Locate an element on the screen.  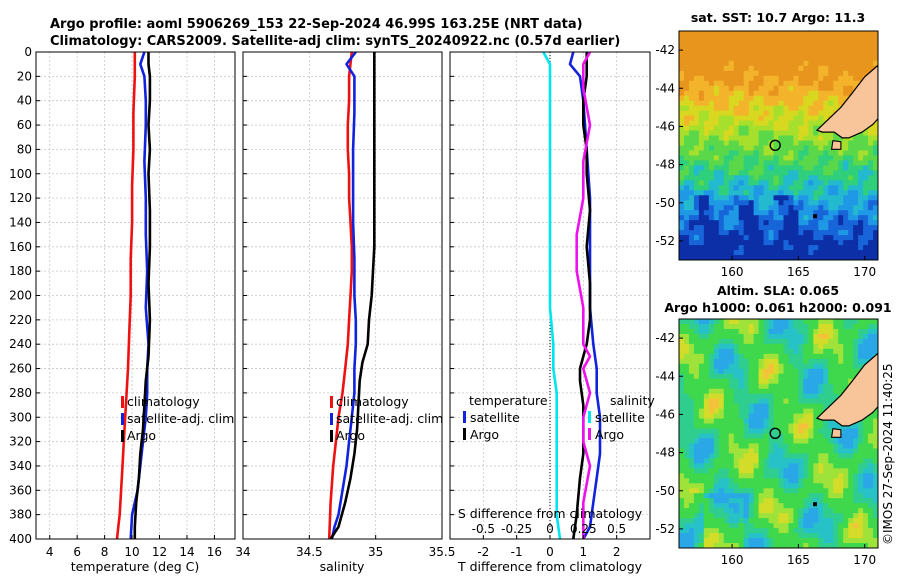
series-line-salinity-argo is located at coordinates (583, 295).